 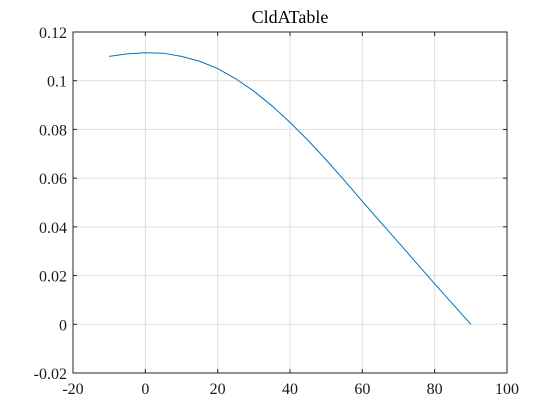 What do you see at coordinates (435, 389) in the screenshot?
I see `x-tick-label: 80` at bounding box center [435, 389].